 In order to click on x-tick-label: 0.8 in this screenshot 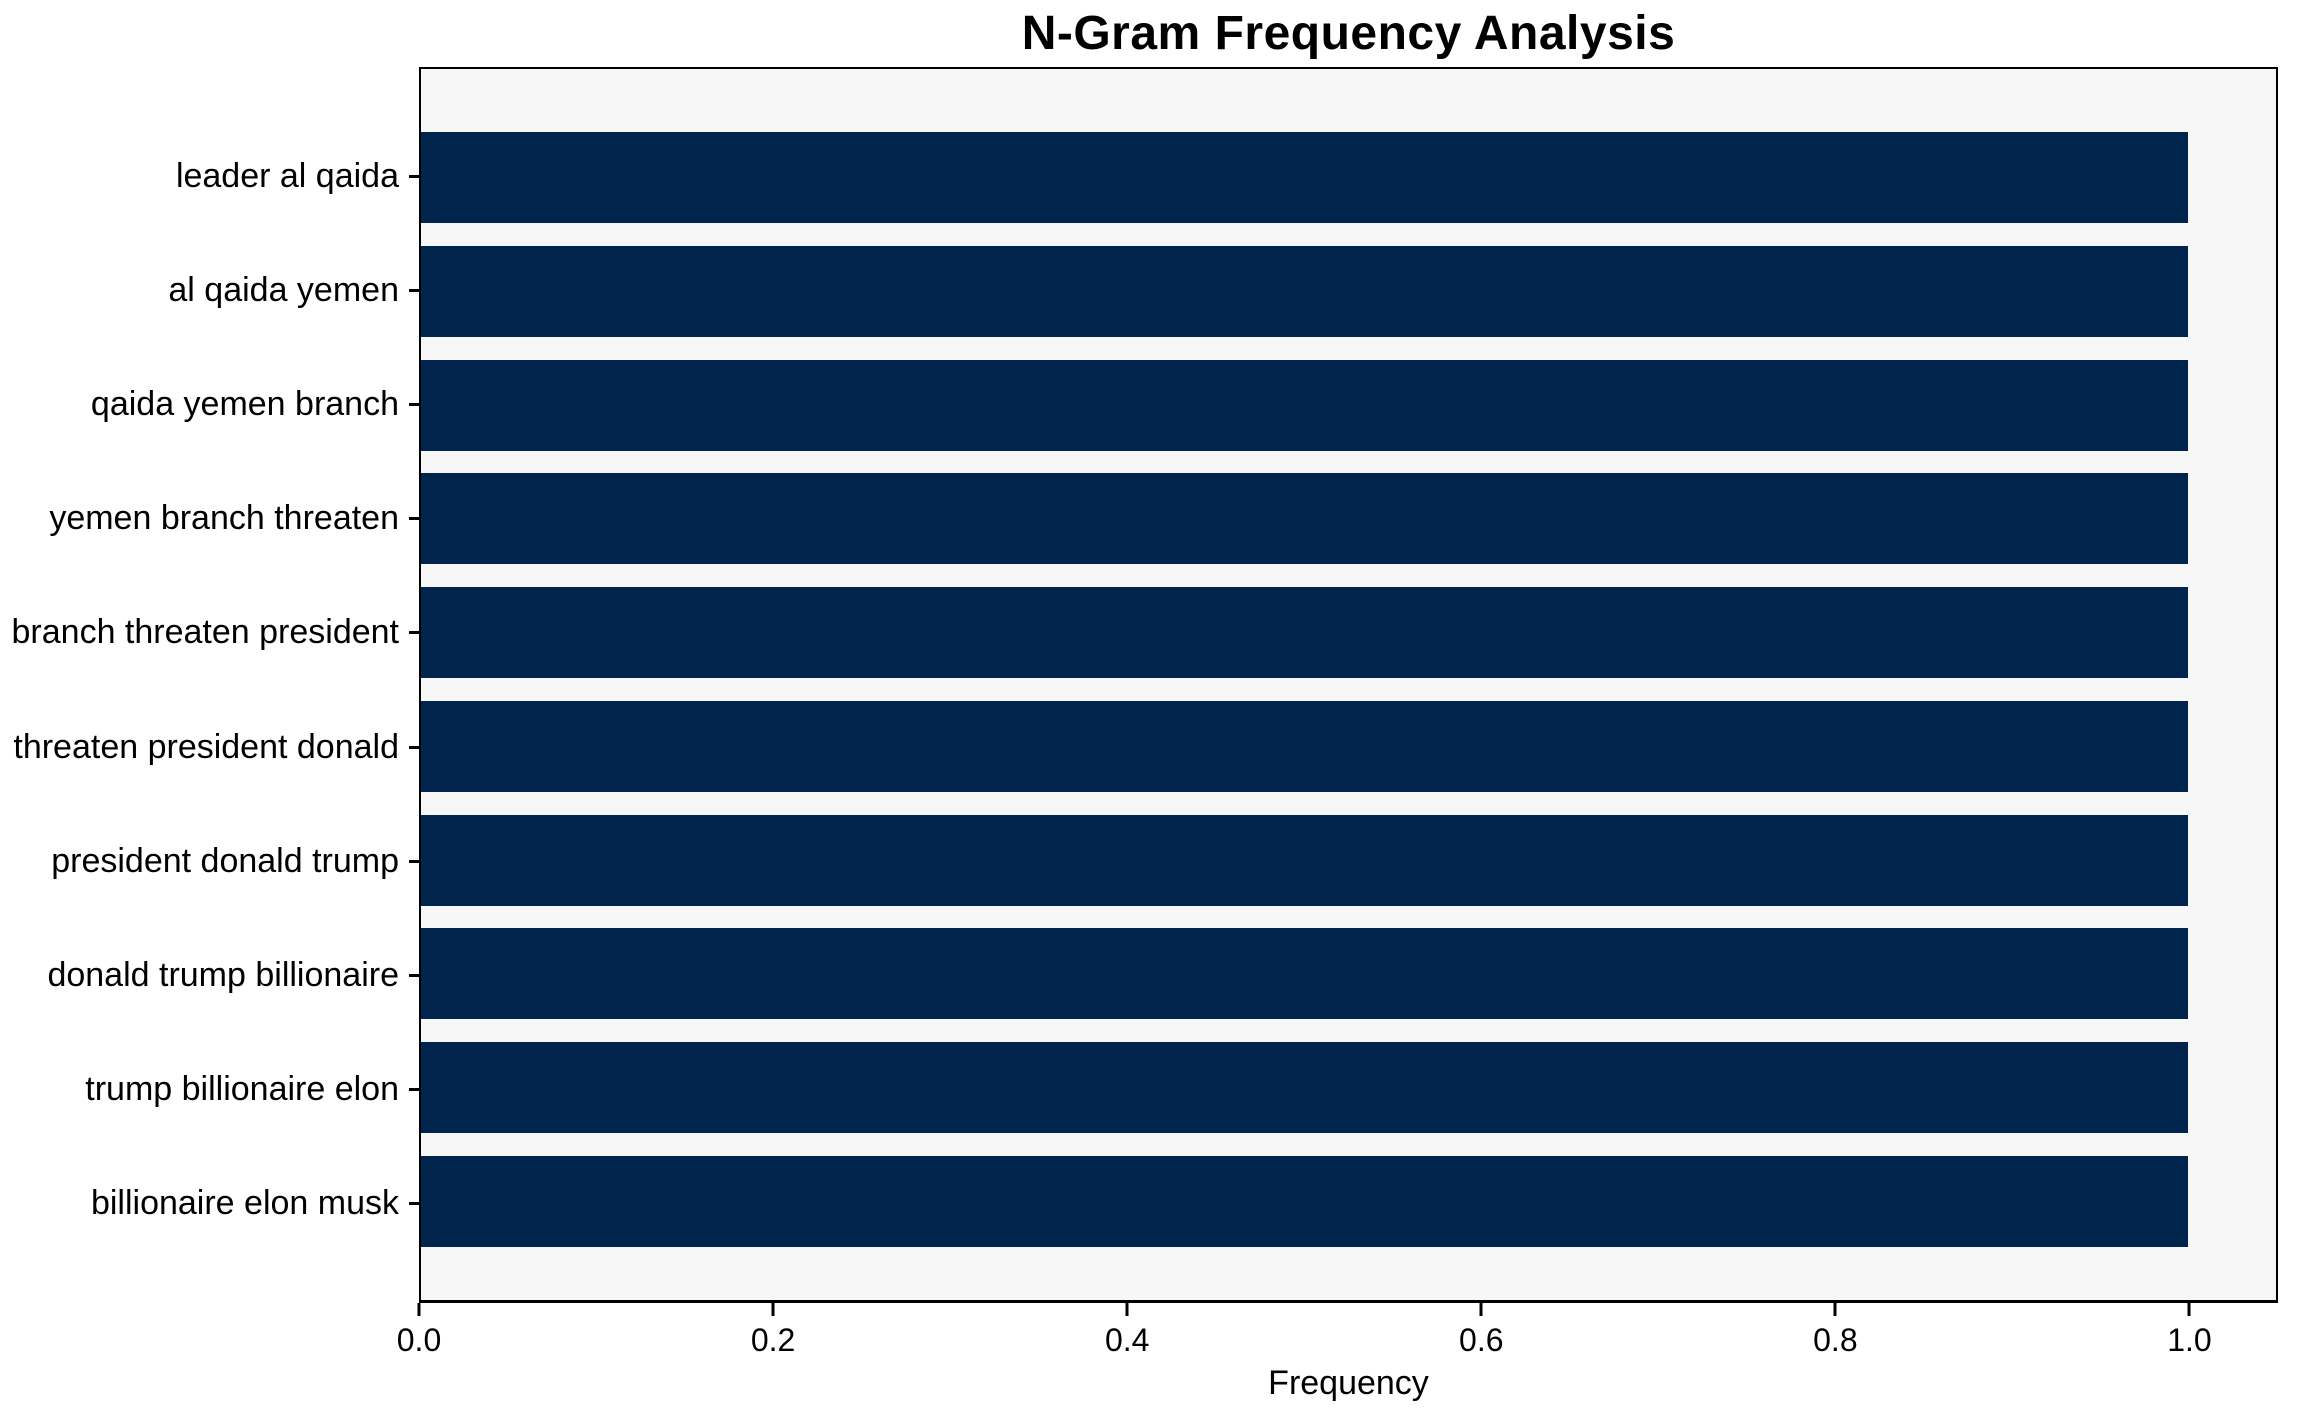, I will do `click(1835, 1340)`.